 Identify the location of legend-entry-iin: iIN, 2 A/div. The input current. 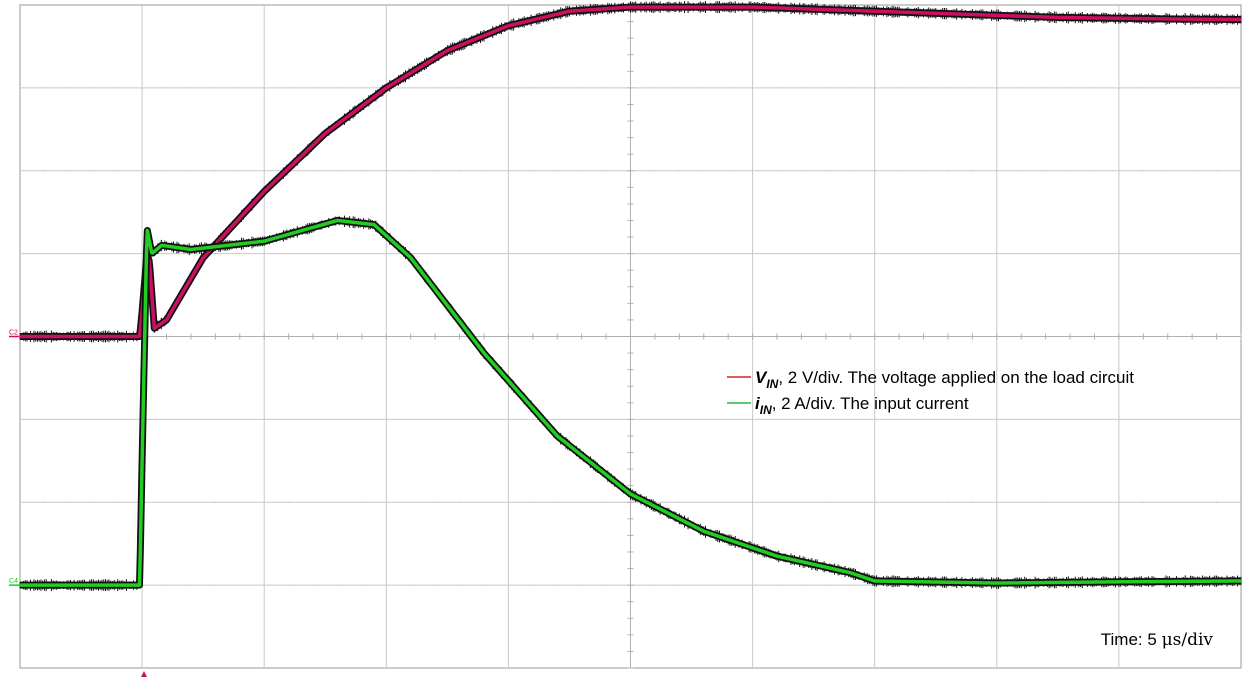
(862, 405).